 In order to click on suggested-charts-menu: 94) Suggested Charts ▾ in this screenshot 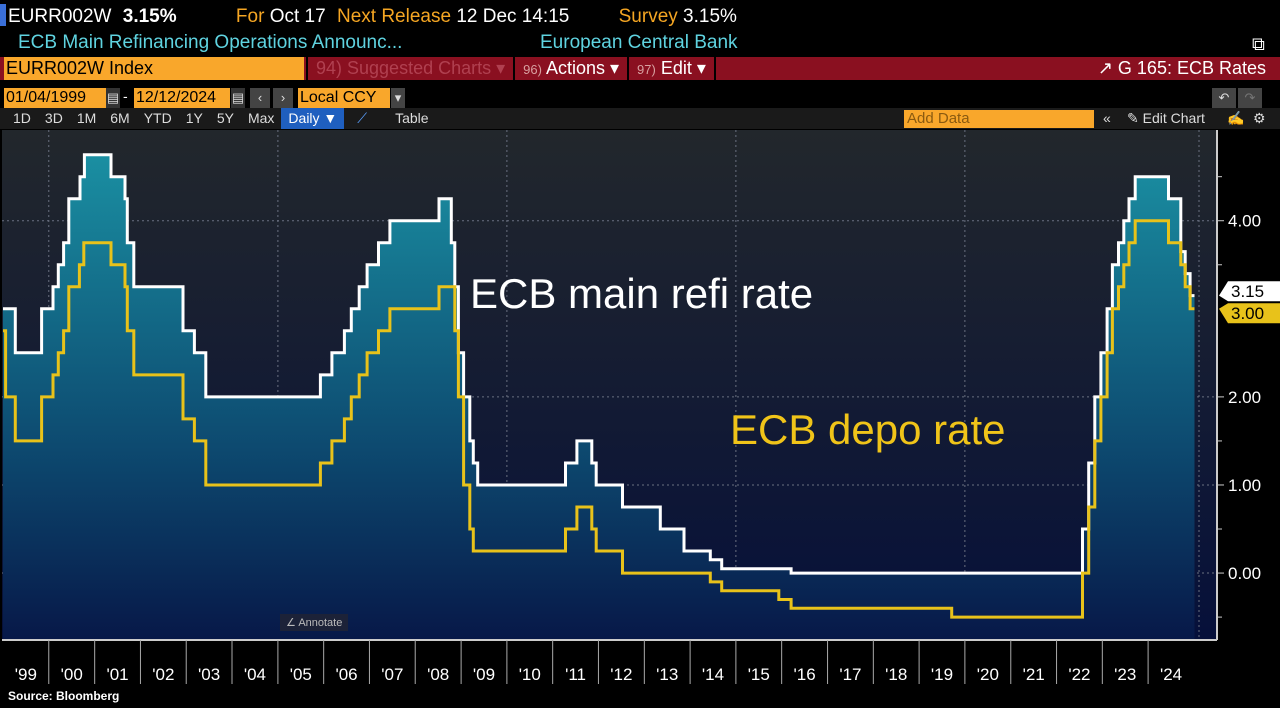, I will do `click(409, 68)`.